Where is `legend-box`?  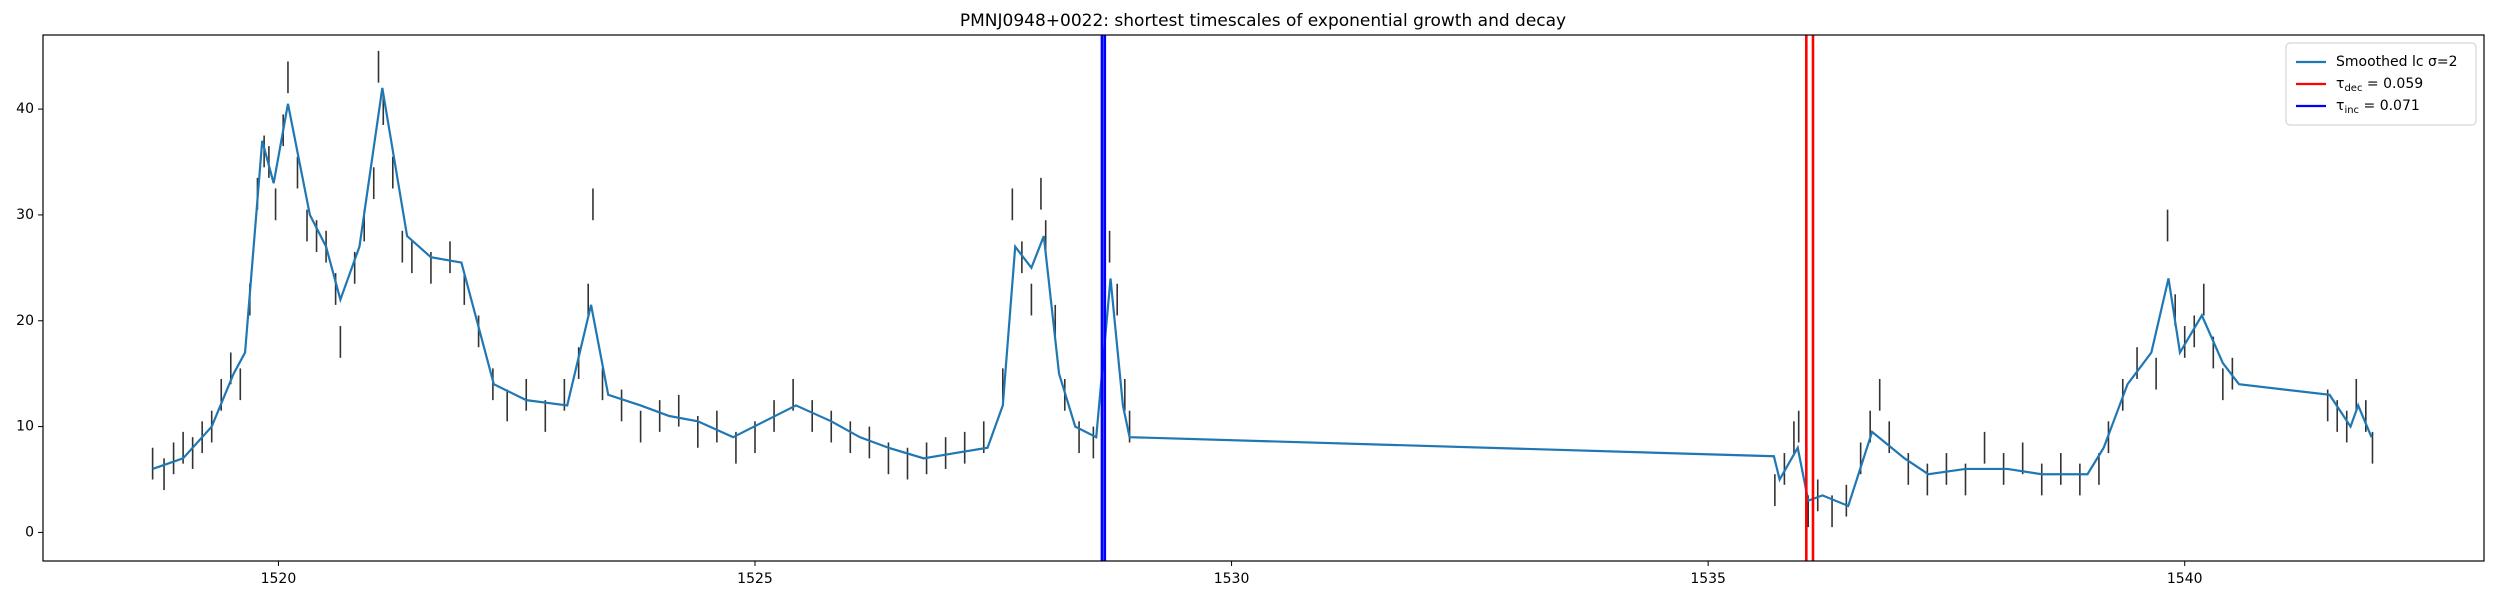
legend-box is located at coordinates (2381, 84).